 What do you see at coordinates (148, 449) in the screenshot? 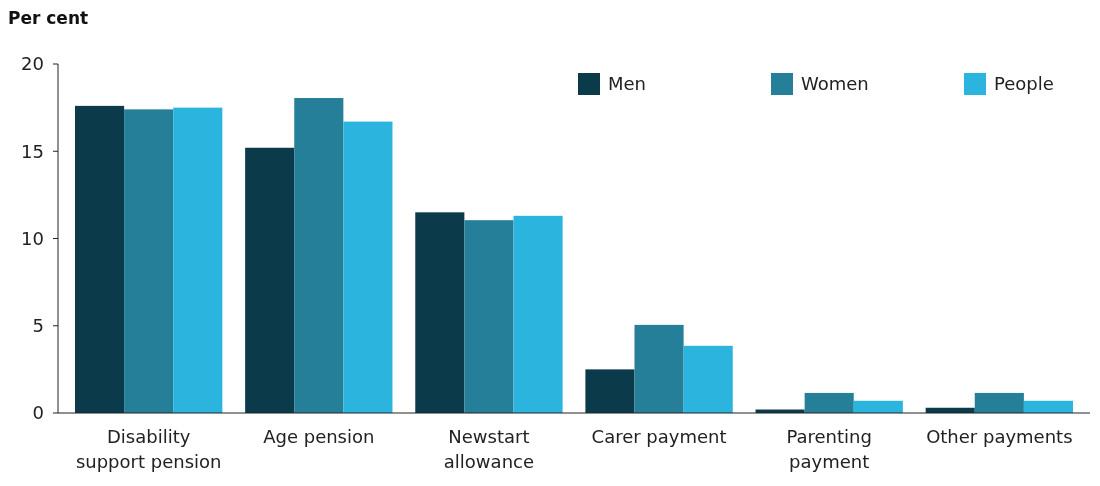
I see `x-tick-label: Disability support pension` at bounding box center [148, 449].